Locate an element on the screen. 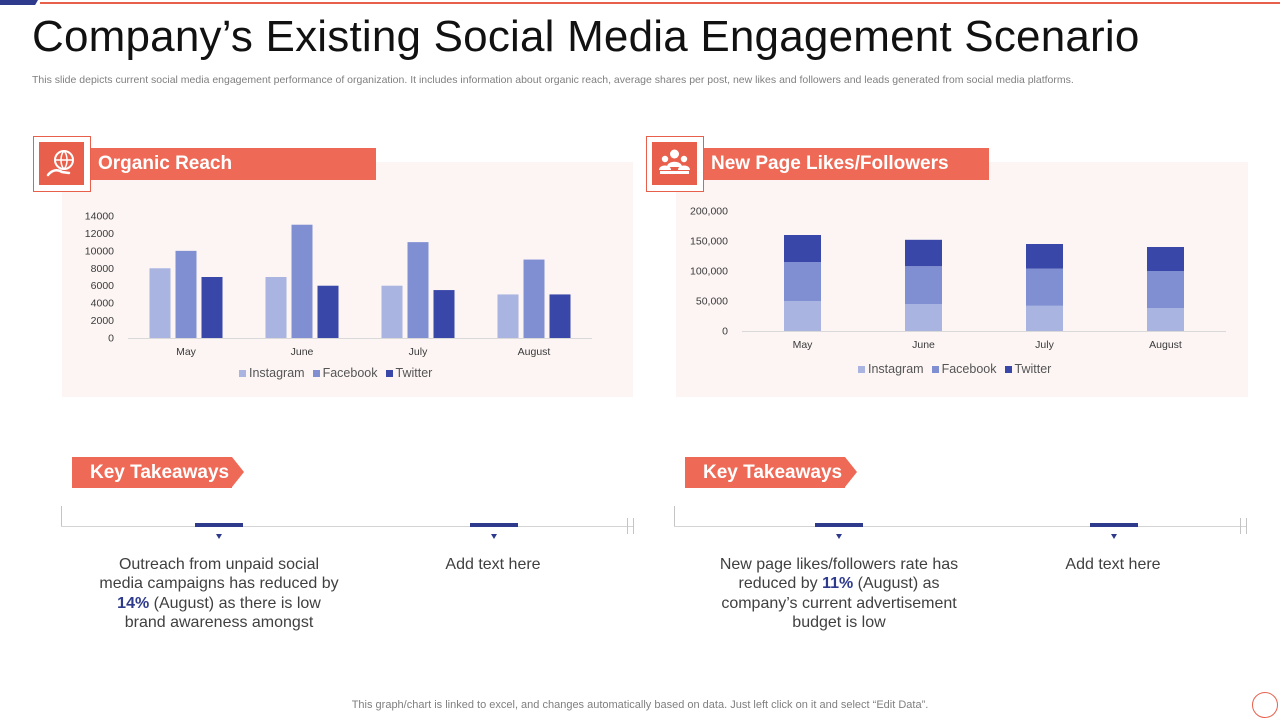  top-accent is located at coordinates (19, 2).